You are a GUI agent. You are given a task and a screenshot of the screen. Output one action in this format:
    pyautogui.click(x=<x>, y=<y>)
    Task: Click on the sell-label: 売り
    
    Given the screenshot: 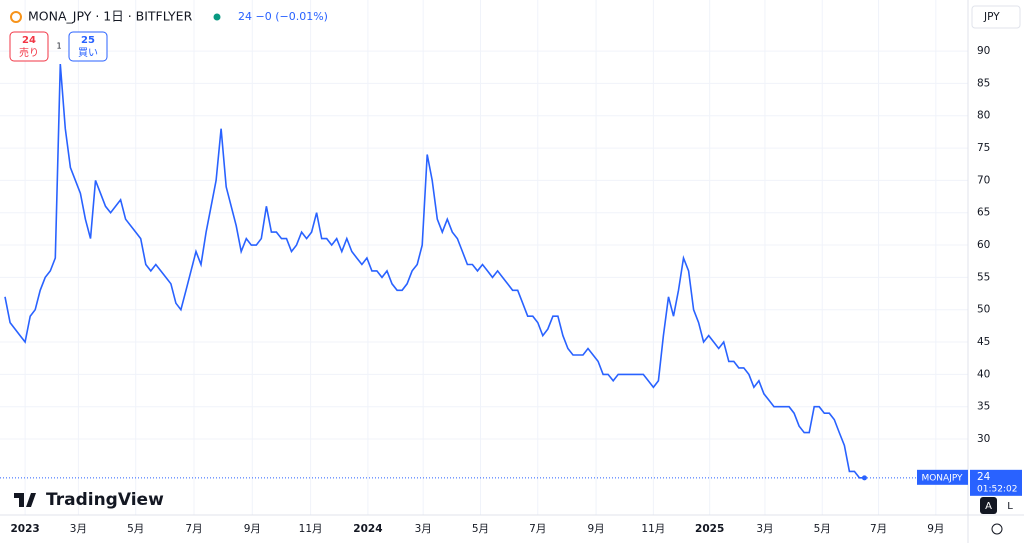 What is the action you would take?
    pyautogui.click(x=29, y=52)
    